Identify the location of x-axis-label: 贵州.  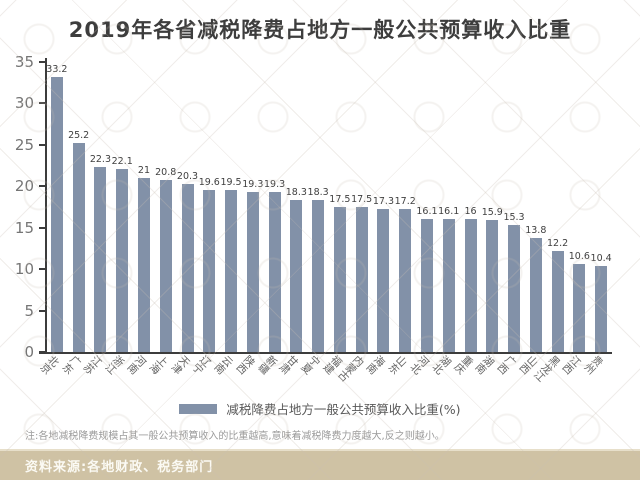
(594, 364).